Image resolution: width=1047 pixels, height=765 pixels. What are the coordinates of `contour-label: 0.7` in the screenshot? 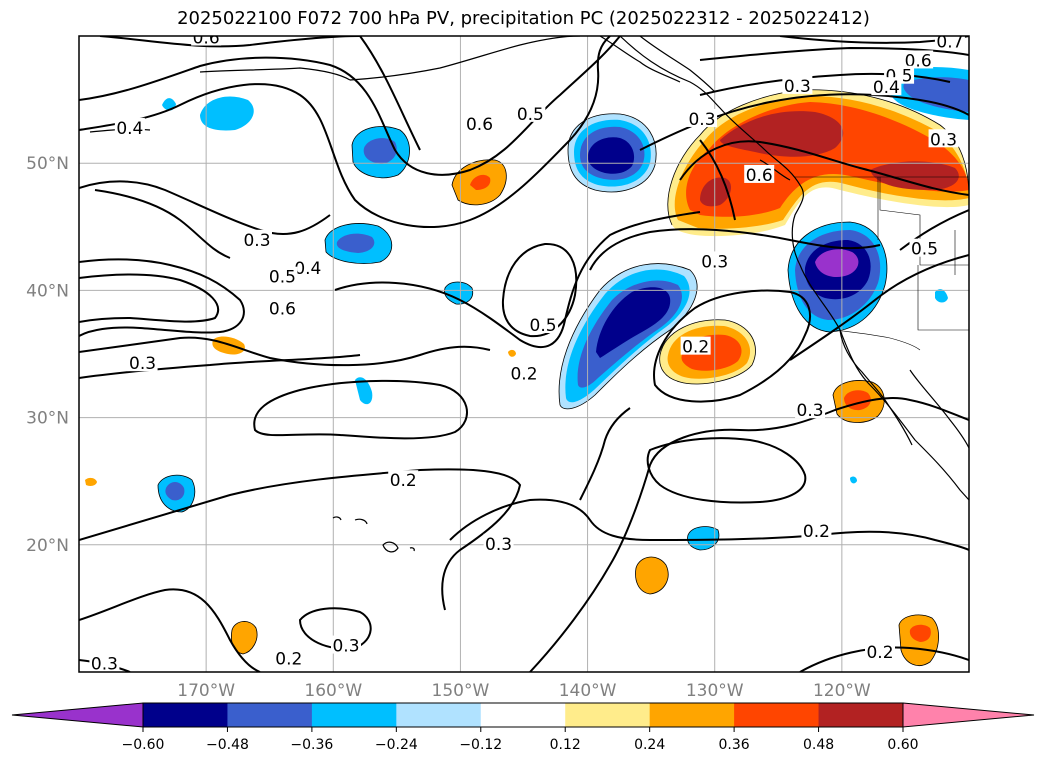 It's located at (949, 42).